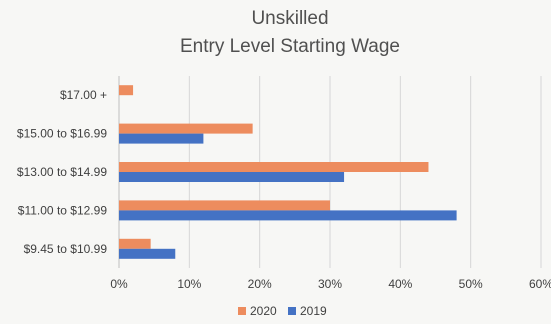 This screenshot has width=551, height=324. What do you see at coordinates (63, 210) in the screenshot?
I see `category-label: $11.00 to $12.99` at bounding box center [63, 210].